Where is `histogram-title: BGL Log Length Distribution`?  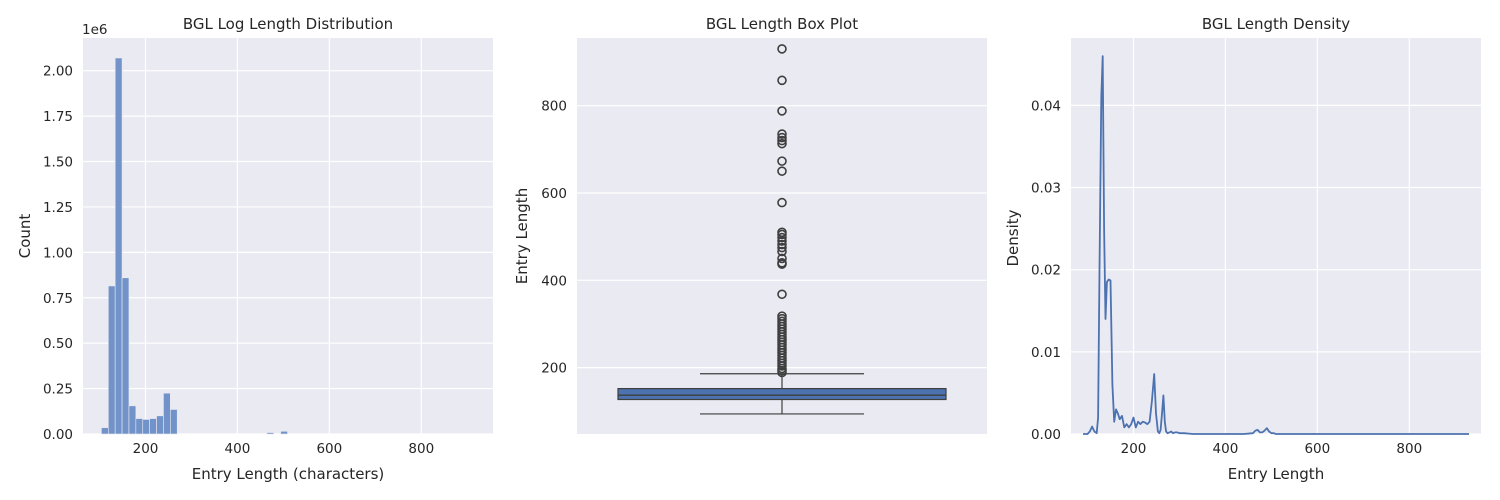
histogram-title: BGL Log Length Distribution is located at coordinates (288, 24).